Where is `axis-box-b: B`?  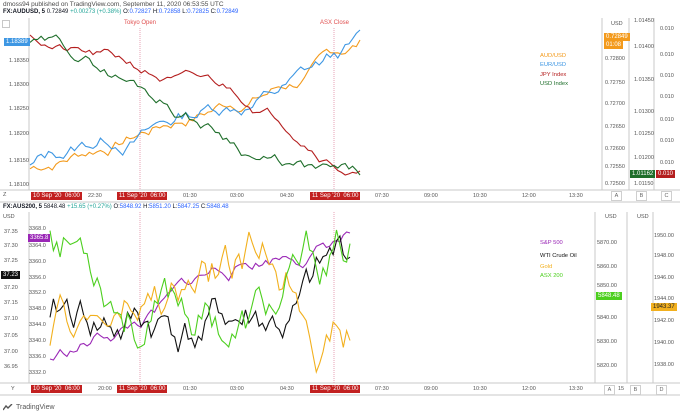
axis-box-b: B is located at coordinates (641, 196).